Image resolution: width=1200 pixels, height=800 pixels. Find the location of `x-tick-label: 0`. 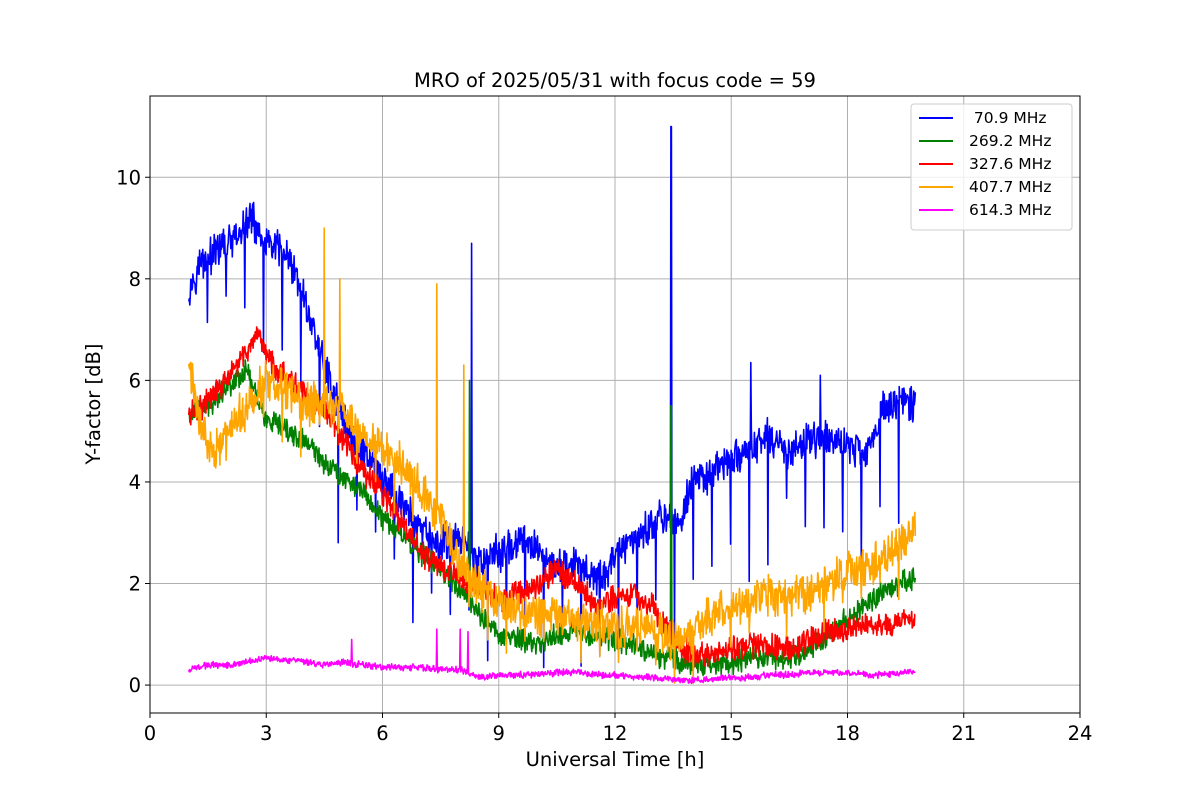

x-tick-label: 0 is located at coordinates (150, 733).